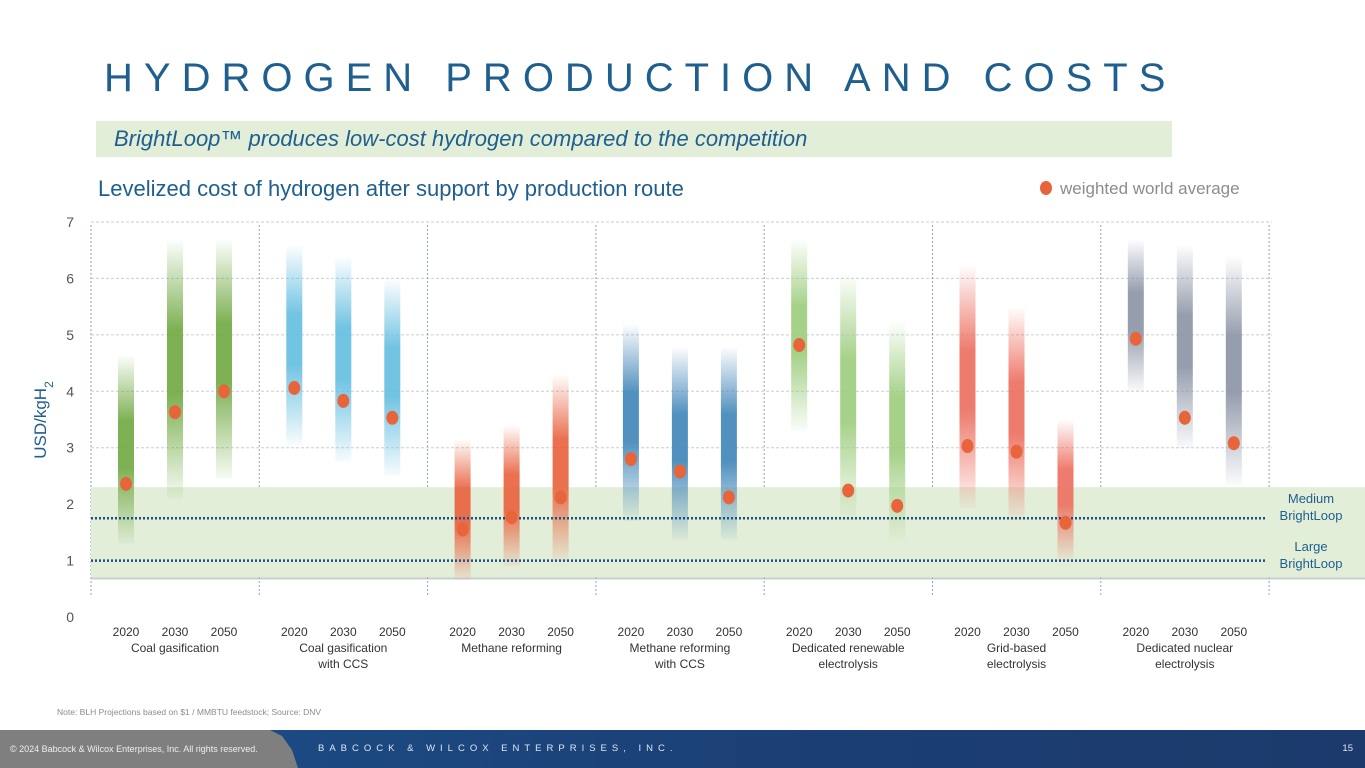 The width and height of the screenshot is (1365, 768). What do you see at coordinates (1016, 648) in the screenshot?
I see `category-label: Grid-based` at bounding box center [1016, 648].